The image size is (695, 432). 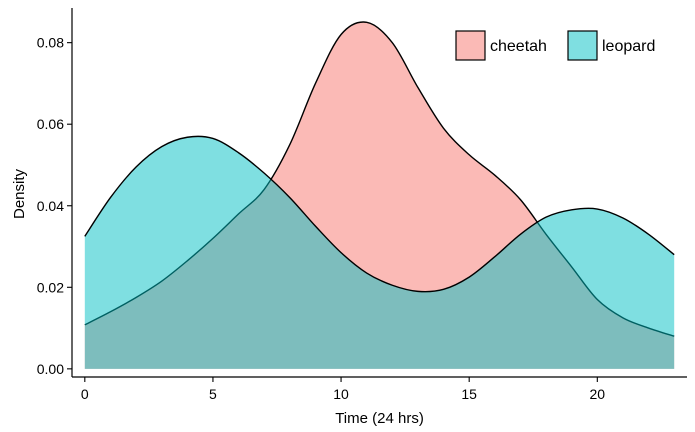 I want to click on legend-label-cheetah: cheetah, so click(x=518, y=46).